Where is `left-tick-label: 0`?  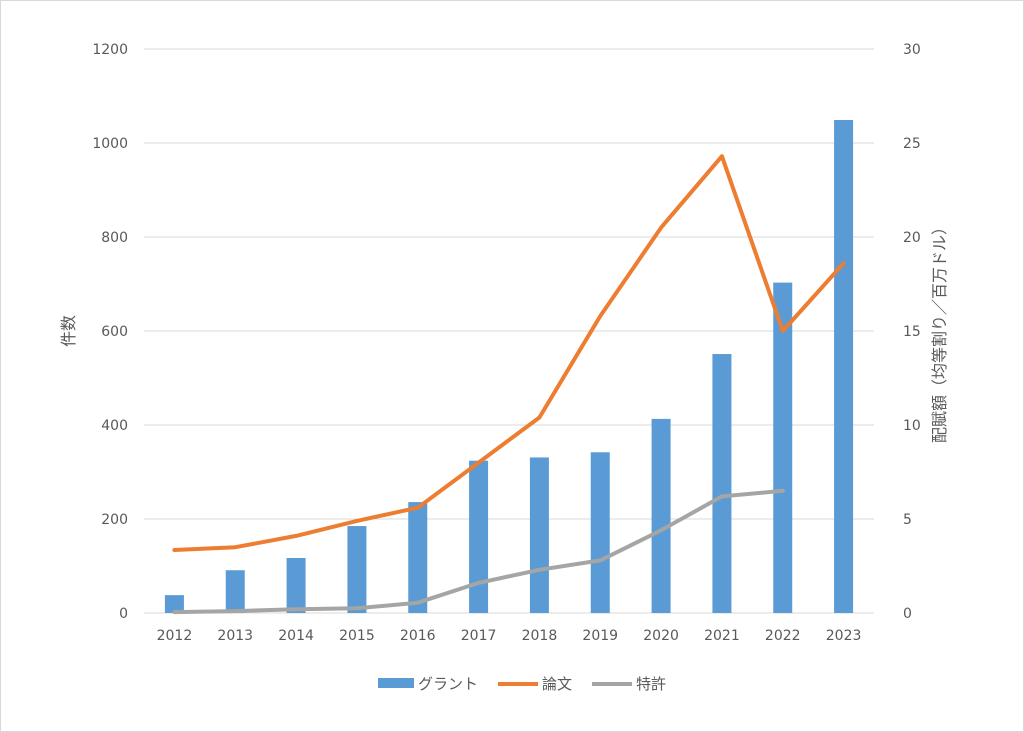 left-tick-label: 0 is located at coordinates (123, 614).